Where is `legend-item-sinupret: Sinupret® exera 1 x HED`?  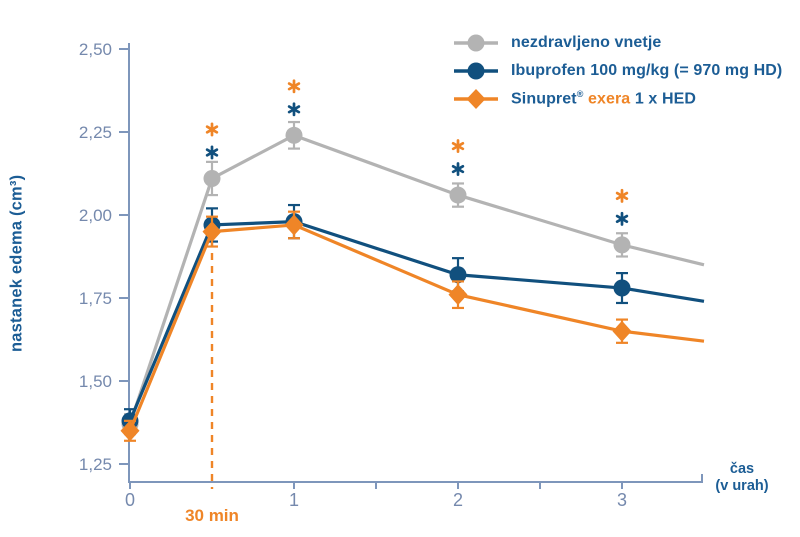 legend-item-sinupret: Sinupret® exera 1 x HED is located at coordinates (617, 99).